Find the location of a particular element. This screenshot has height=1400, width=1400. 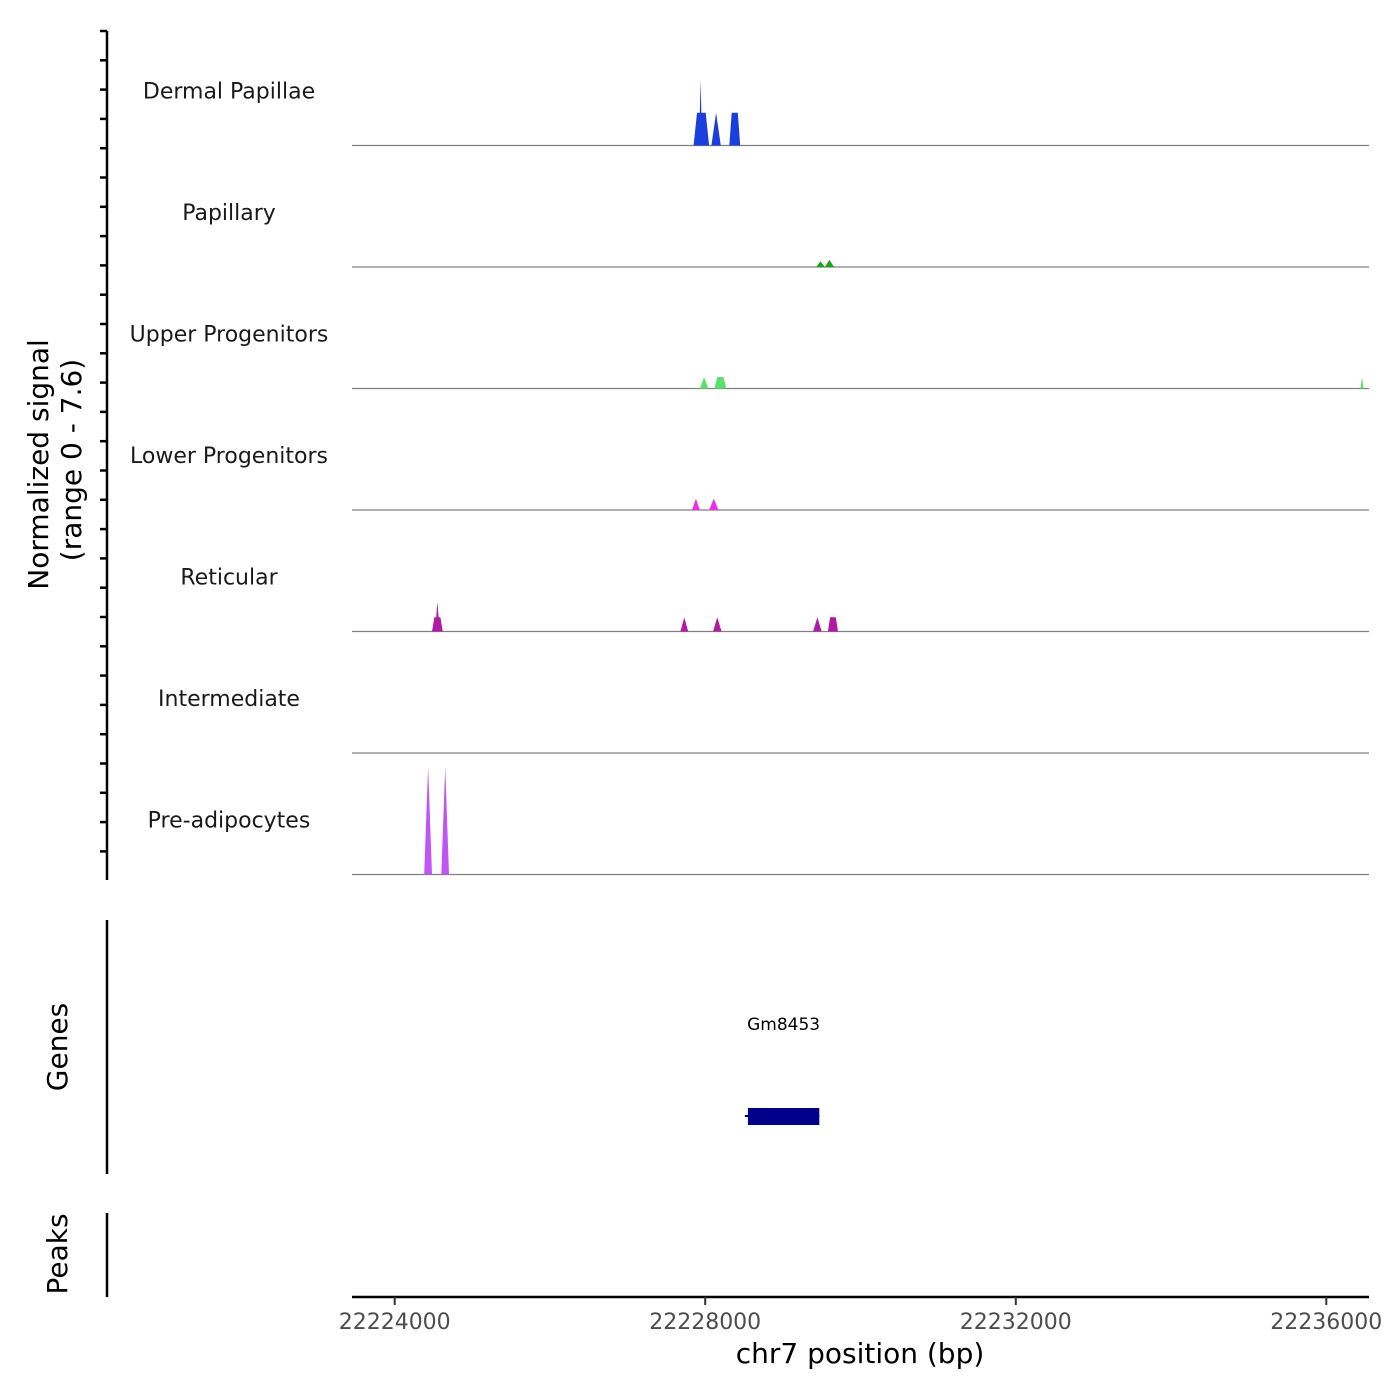

track: Dermal Papillae is located at coordinates (756, 113).